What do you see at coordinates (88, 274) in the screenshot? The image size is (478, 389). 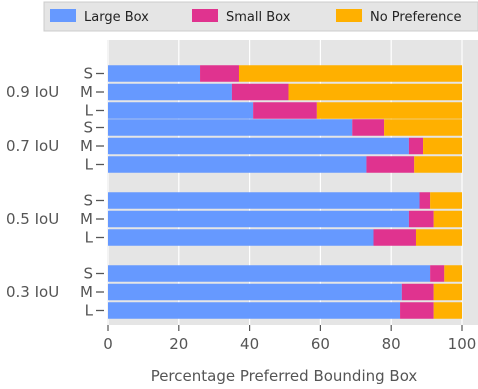 I see `y-tick-label-3-0: S` at bounding box center [88, 274].